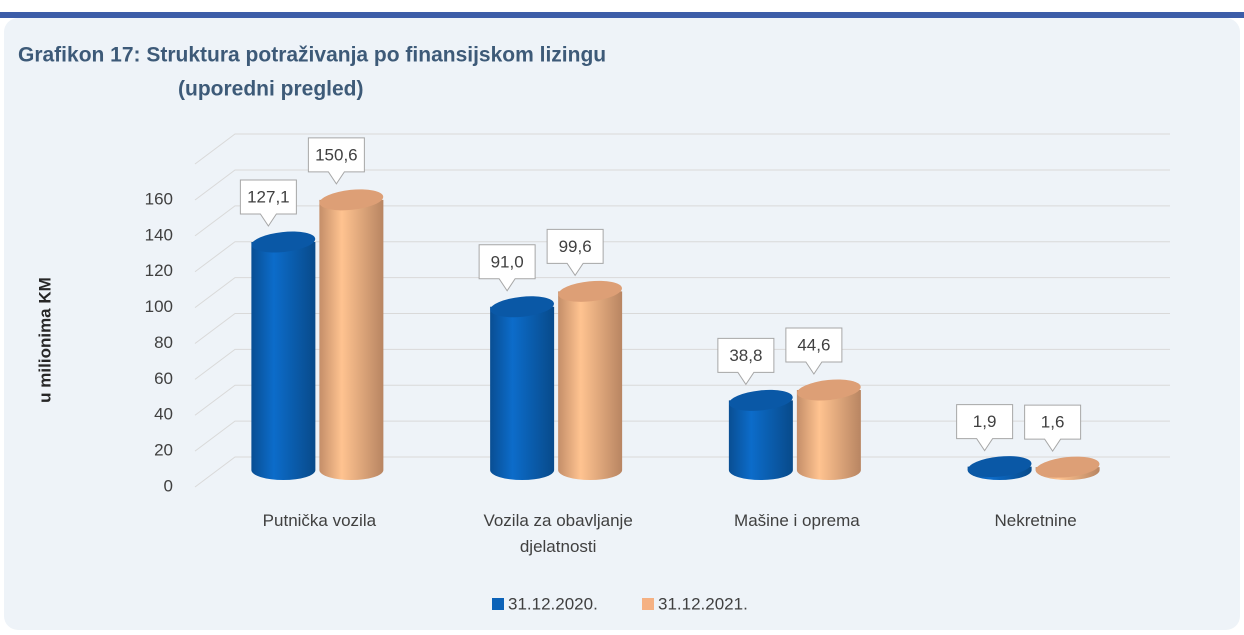  Describe the element at coordinates (159, 234) in the screenshot. I see `y-tick-label: 140` at that location.